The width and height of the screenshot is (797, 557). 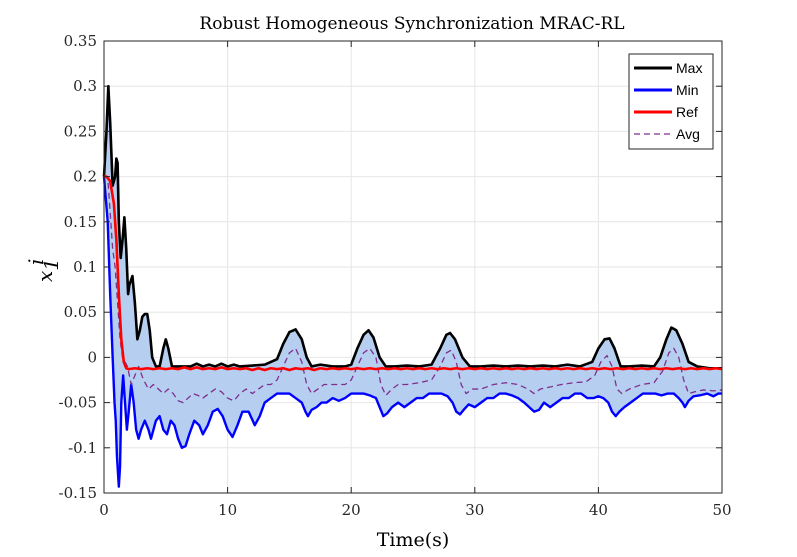 What do you see at coordinates (85, 86) in the screenshot?
I see `y-tick-label: 0.3` at bounding box center [85, 86].